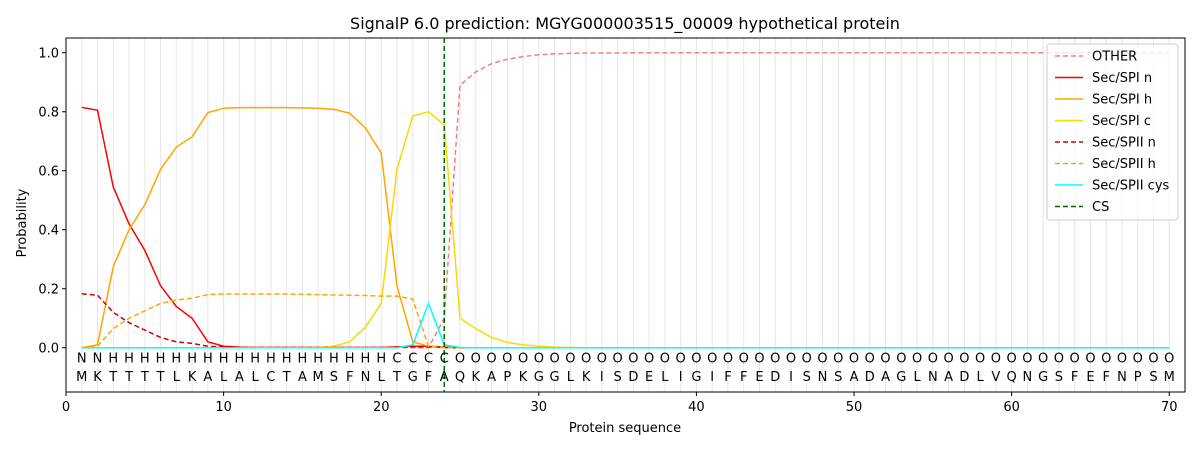  I want to click on sequence-letter: E, so click(759, 377).